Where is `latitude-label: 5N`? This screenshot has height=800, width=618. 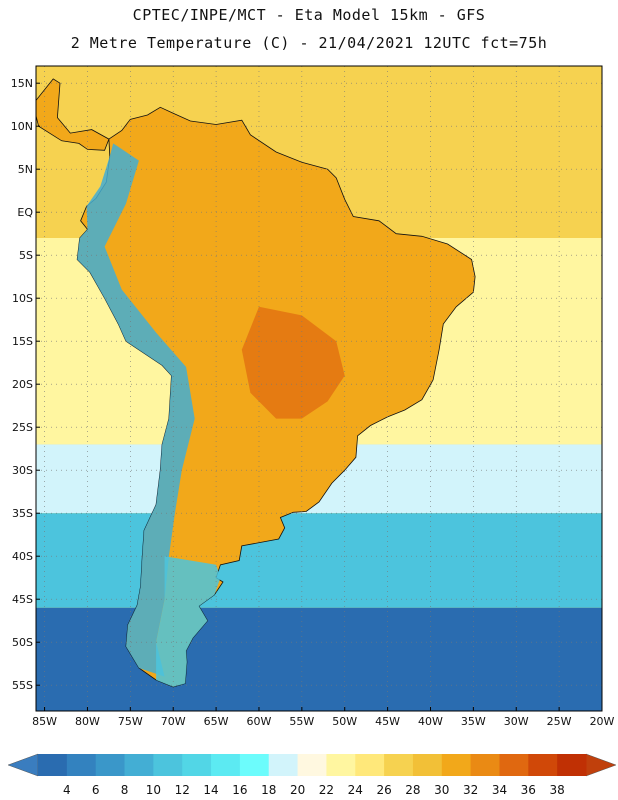
latitude-label: 5N is located at coordinates (25, 169).